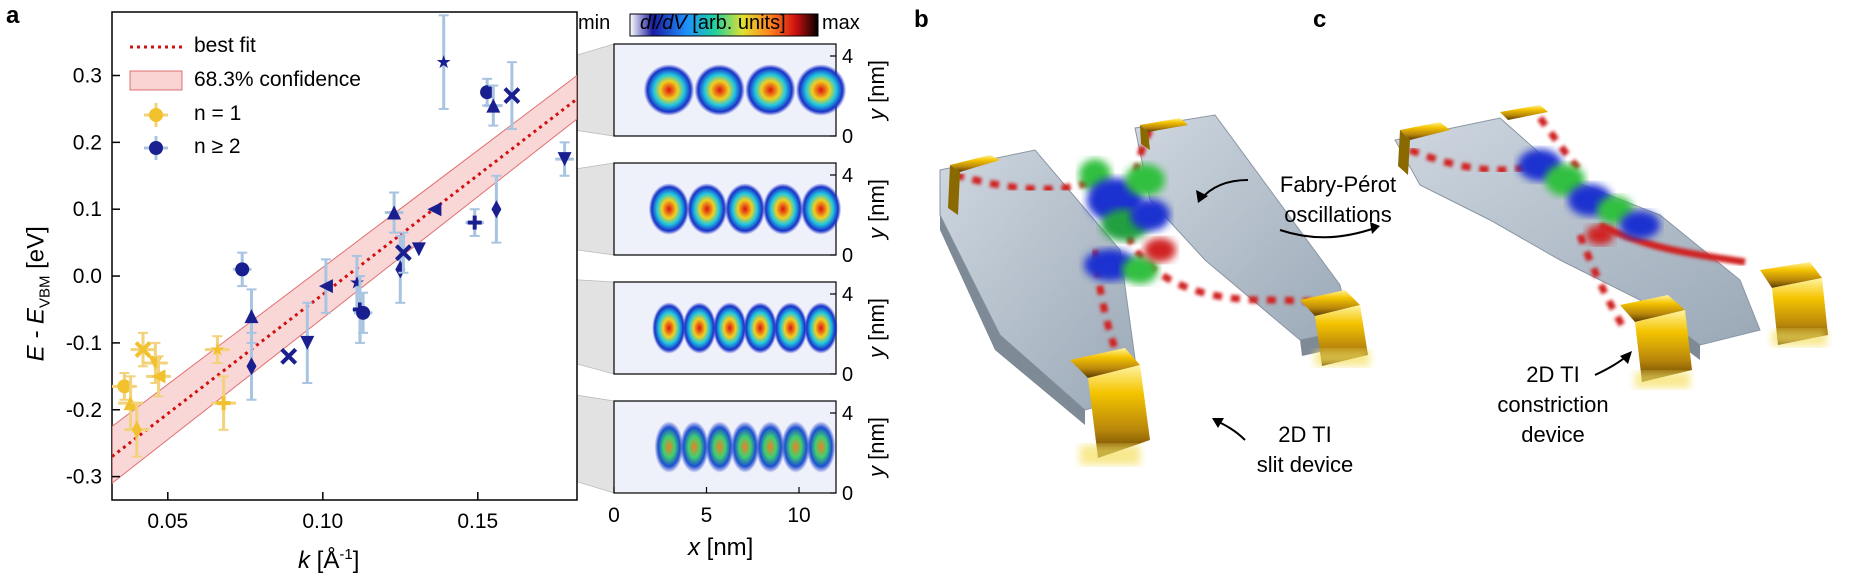 This screenshot has height=587, width=1859. I want to click on y-tick-label: 0.1, so click(87, 209).